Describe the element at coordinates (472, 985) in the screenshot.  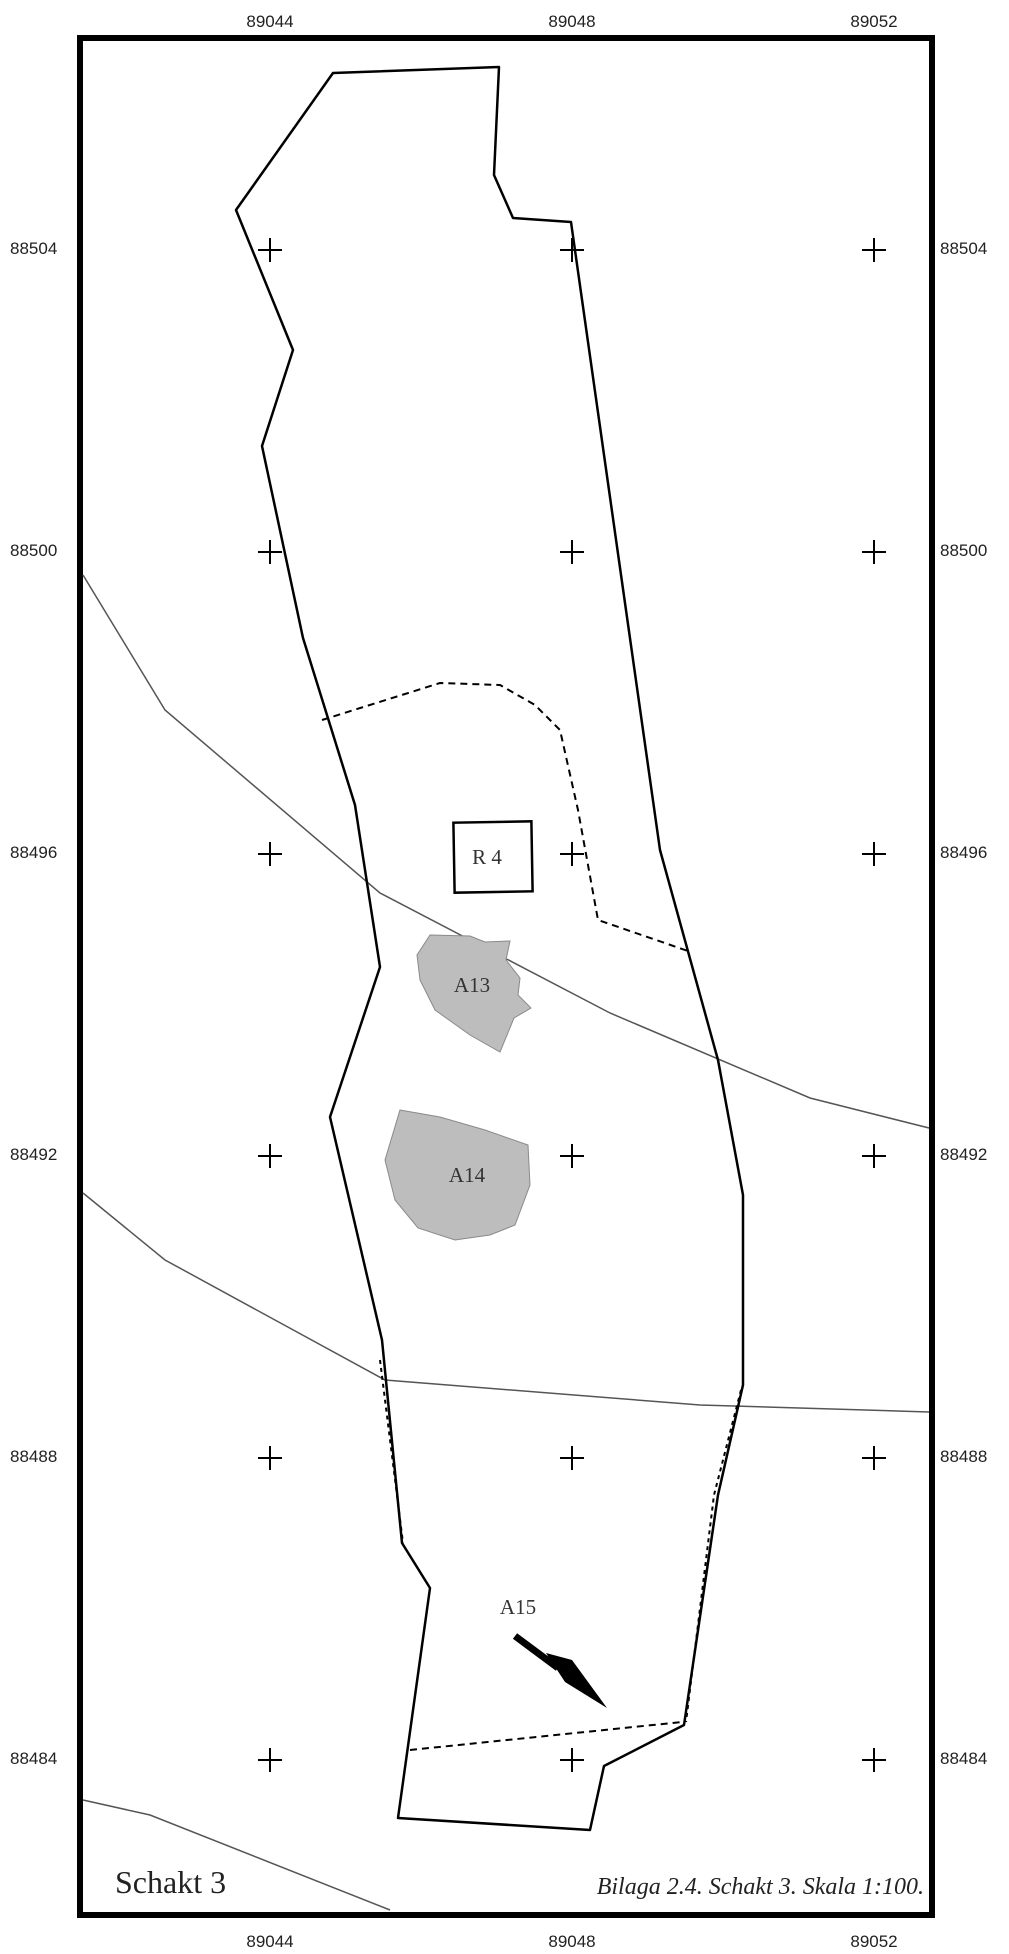
I see `feature-a13-label: A13` at that location.